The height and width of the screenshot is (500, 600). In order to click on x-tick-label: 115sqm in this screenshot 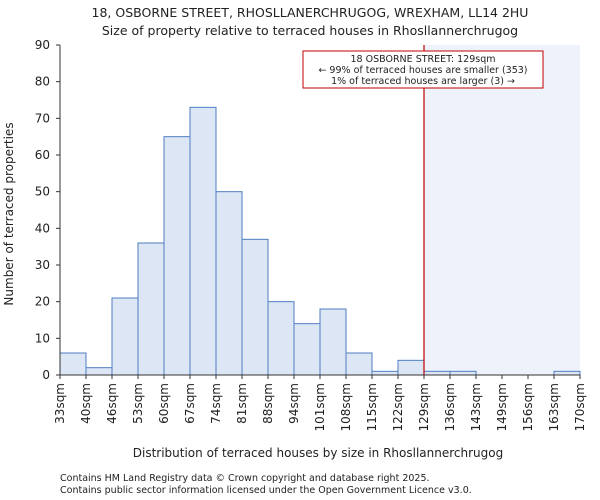, I will do `click(372, 407)`.